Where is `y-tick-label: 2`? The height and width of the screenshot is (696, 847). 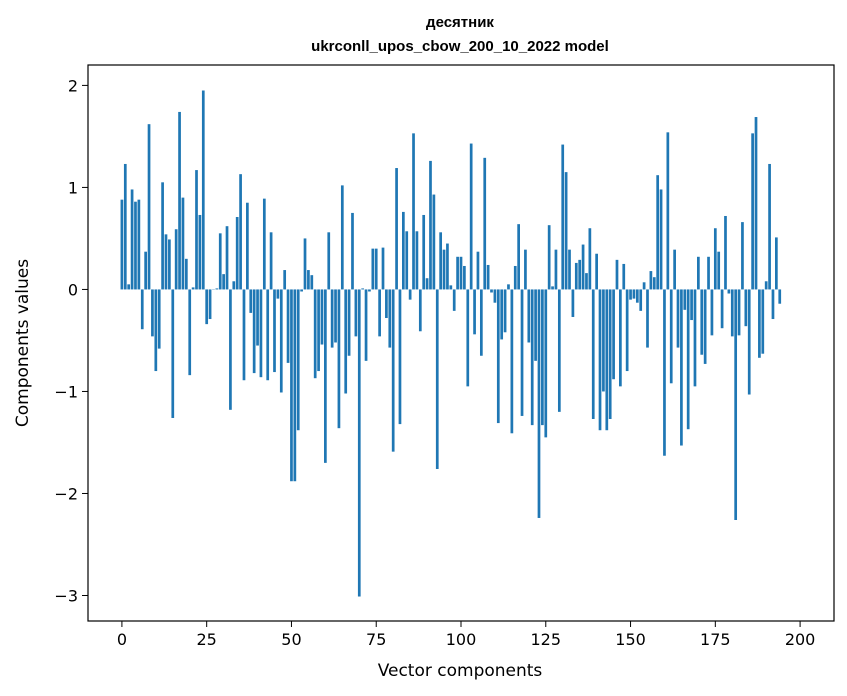
y-tick-label: 2 is located at coordinates (73, 85).